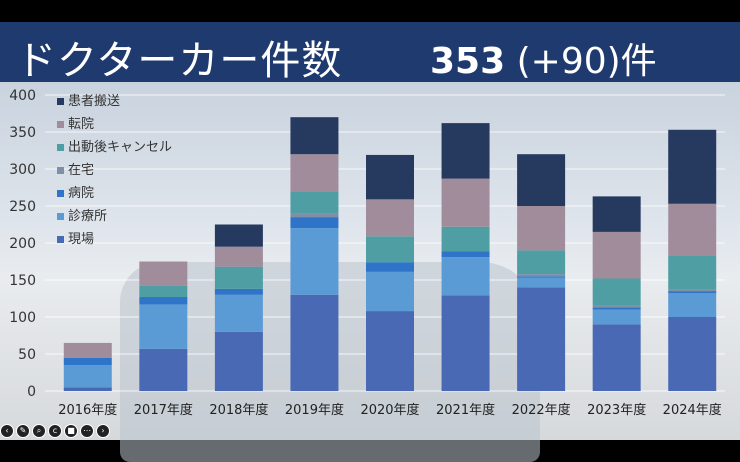  What do you see at coordinates (238, 410) in the screenshot?
I see `x-tick-label: 2018年度` at bounding box center [238, 410].